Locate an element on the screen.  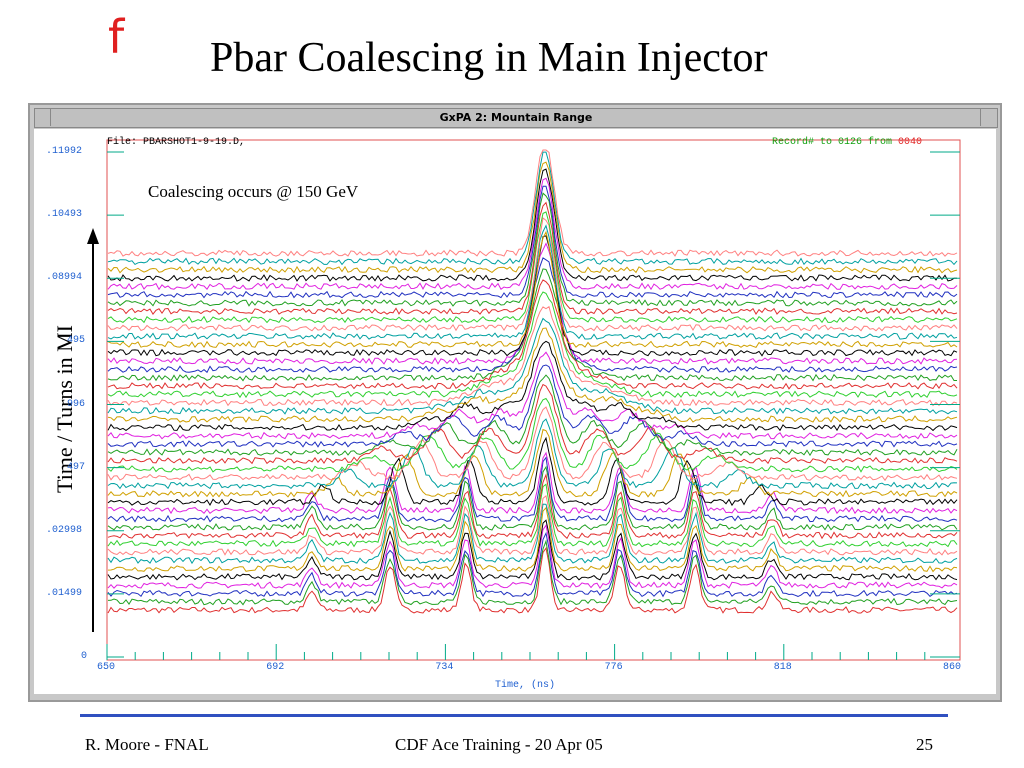
window-title: GxPA 2: Mountain Range is located at coordinates (516, 117).